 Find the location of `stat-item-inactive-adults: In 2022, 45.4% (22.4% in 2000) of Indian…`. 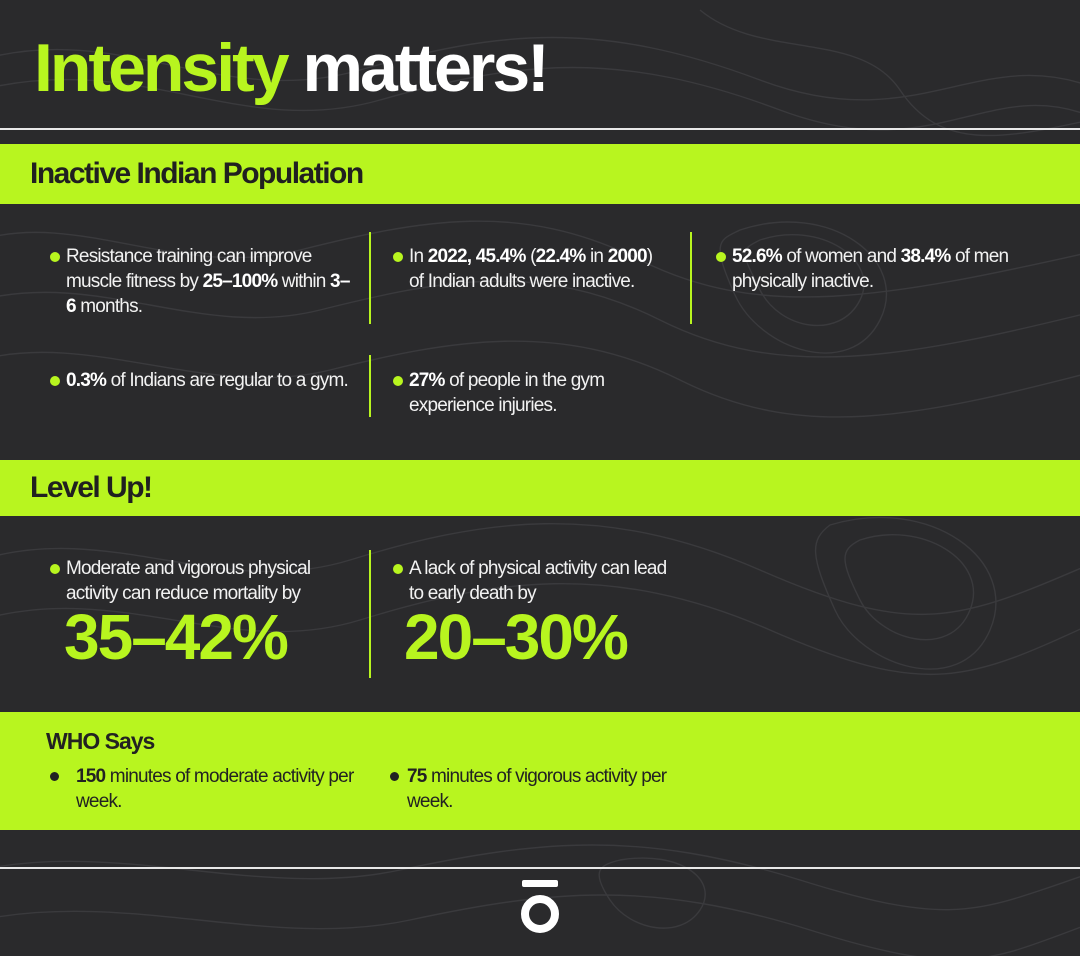

stat-item-inactive-adults: In 2022, 45.4% (22.4% in 2000) of Indian… is located at coordinates (528, 269).